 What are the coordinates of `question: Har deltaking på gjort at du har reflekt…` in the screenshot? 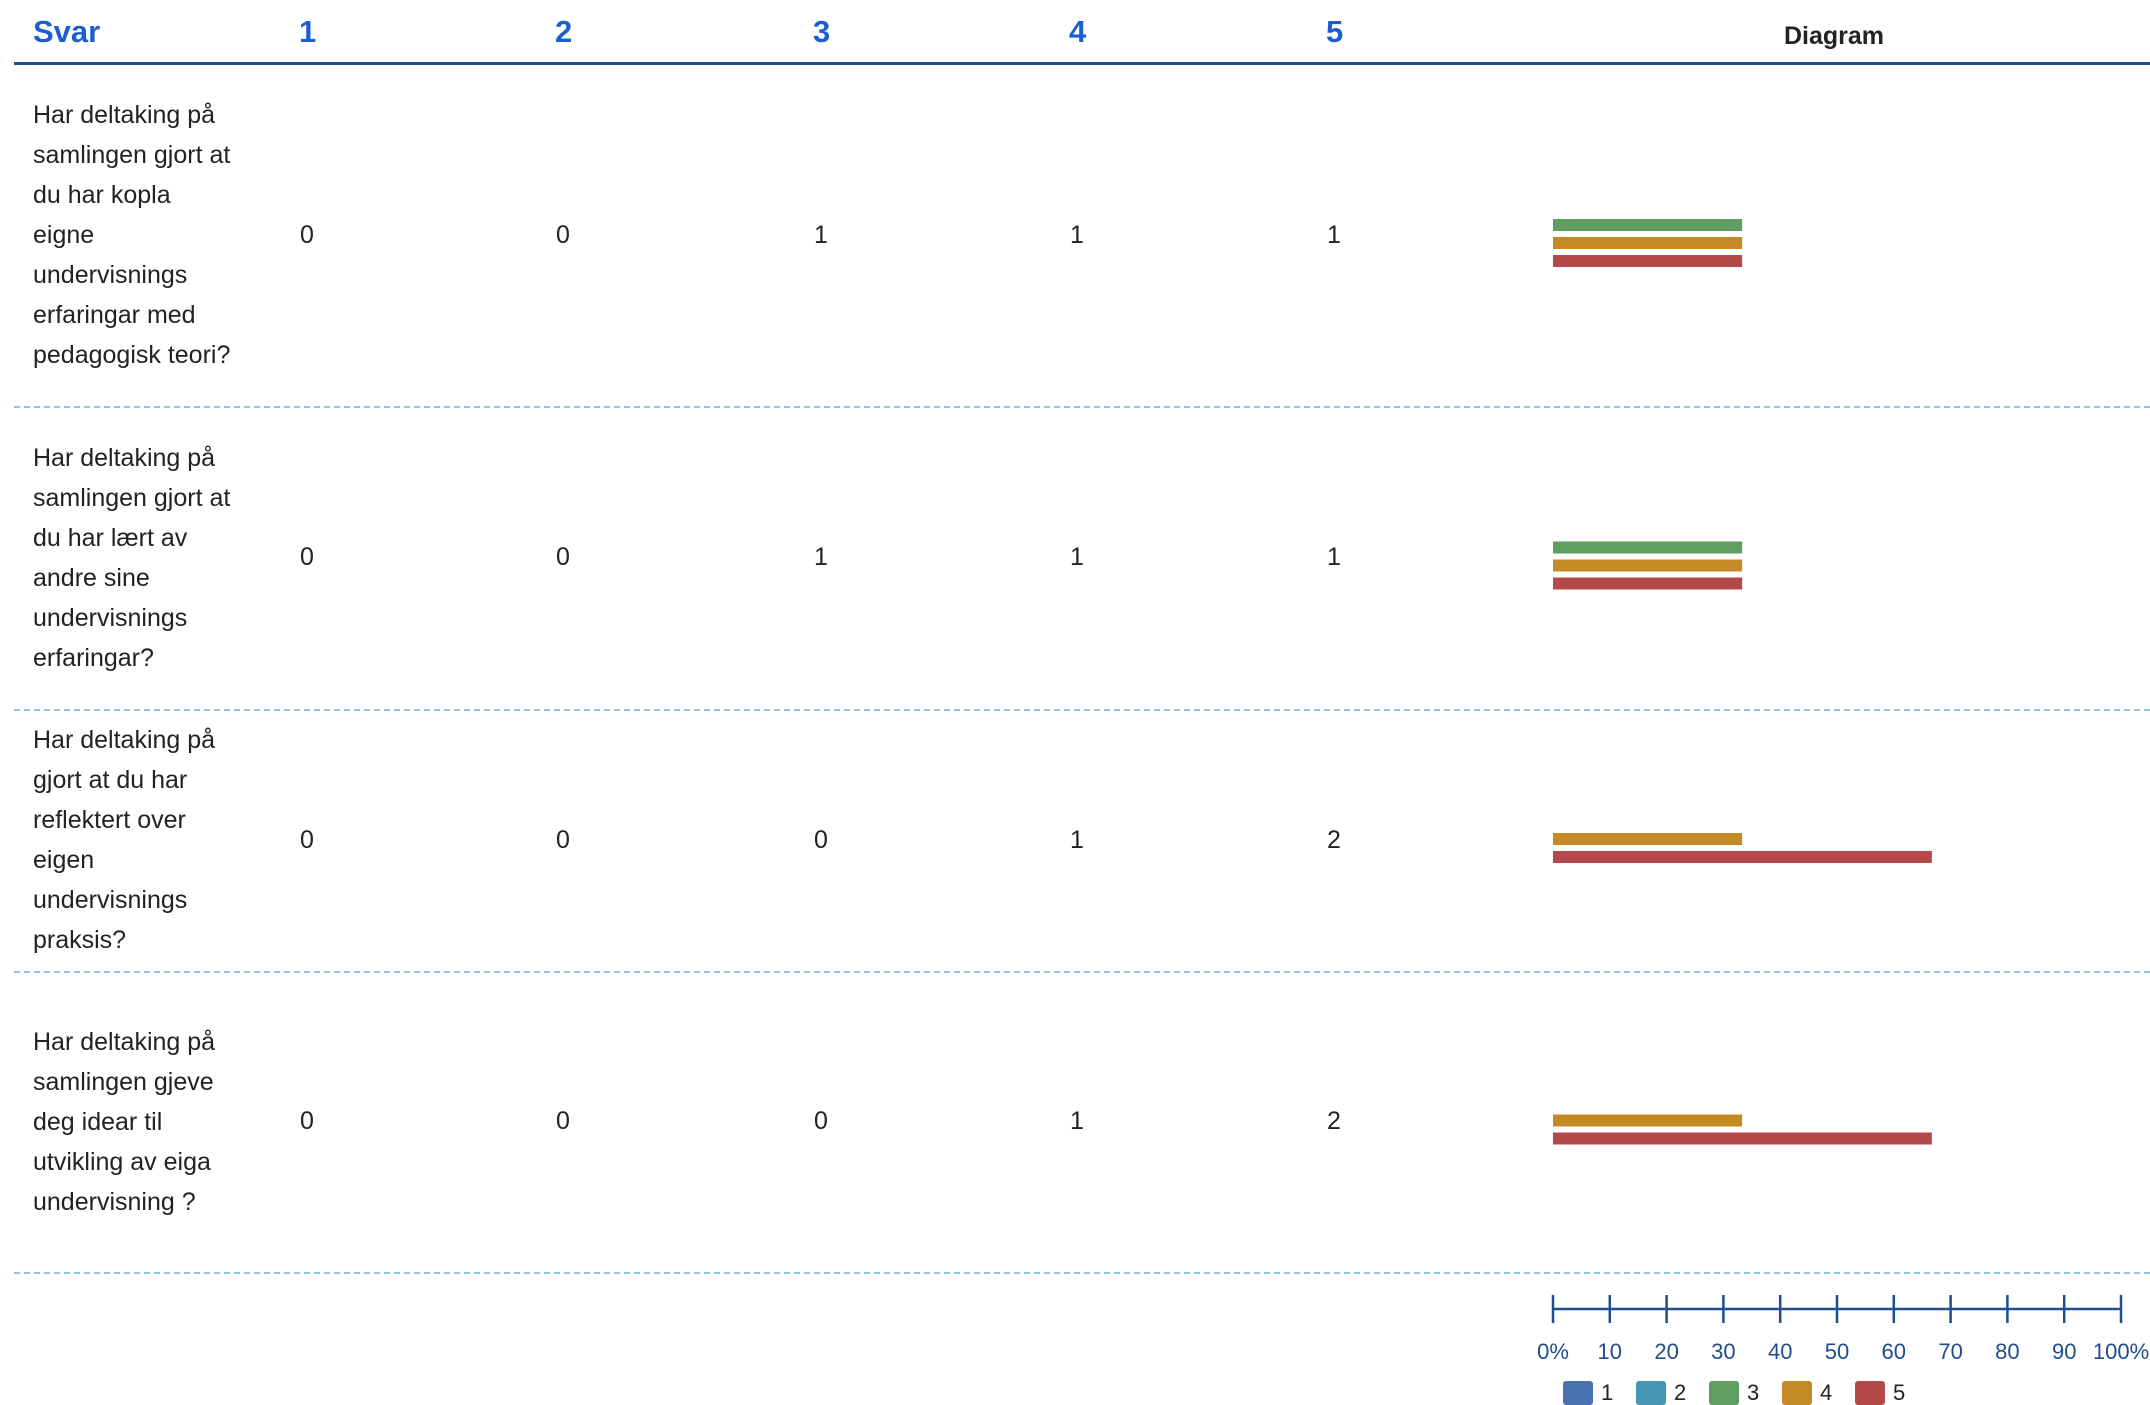 It's located at (124, 840).